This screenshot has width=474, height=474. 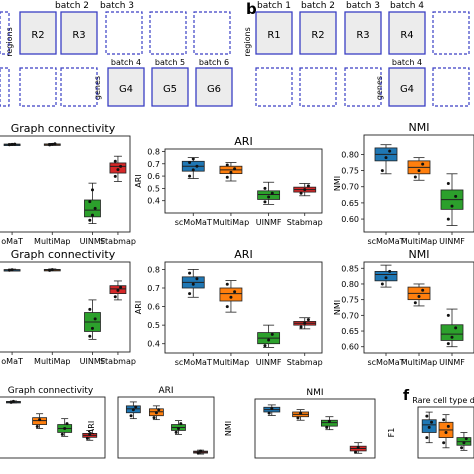 What do you see at coordinates (430, 427) in the screenshot?
I see `box-chart-9: Rare cell type de F1` at bounding box center [430, 427].